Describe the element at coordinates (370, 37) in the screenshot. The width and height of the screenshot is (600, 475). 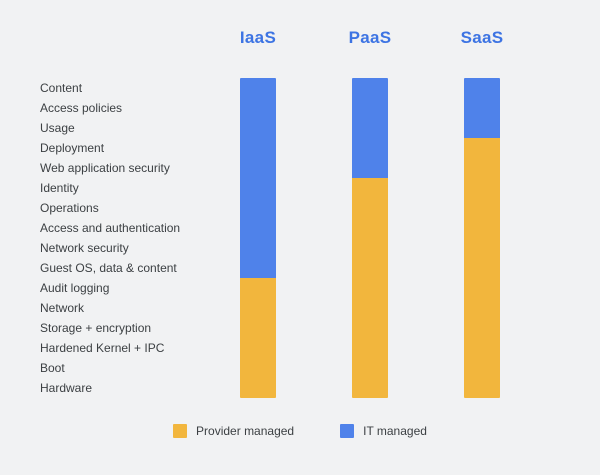
I see `column-header-paas: PaaS` at that location.